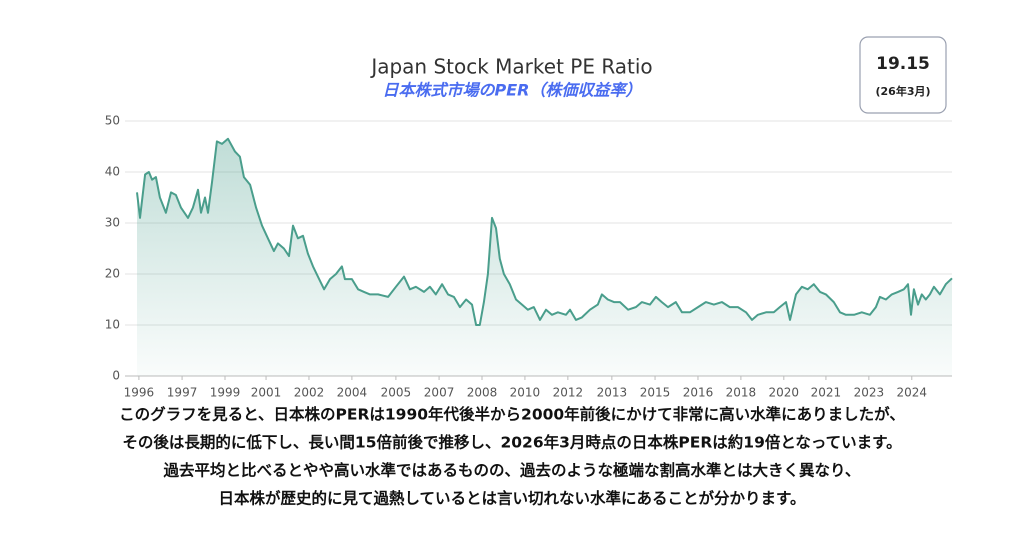 Image resolution: width=1024 pixels, height=542 pixels. I want to click on x-tick-label: 2004, so click(352, 393).